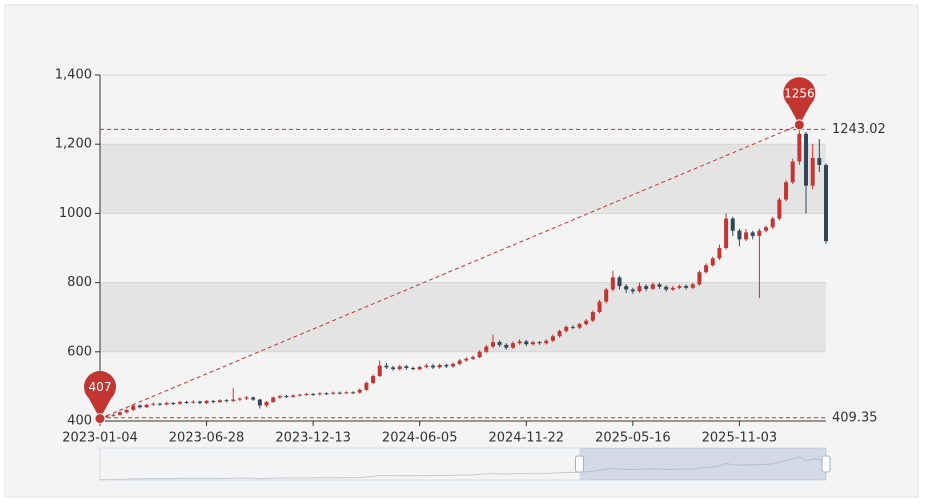 The image size is (928, 504). What do you see at coordinates (799, 93) in the screenshot?
I see `mark-pin-label: 1256` at bounding box center [799, 93].